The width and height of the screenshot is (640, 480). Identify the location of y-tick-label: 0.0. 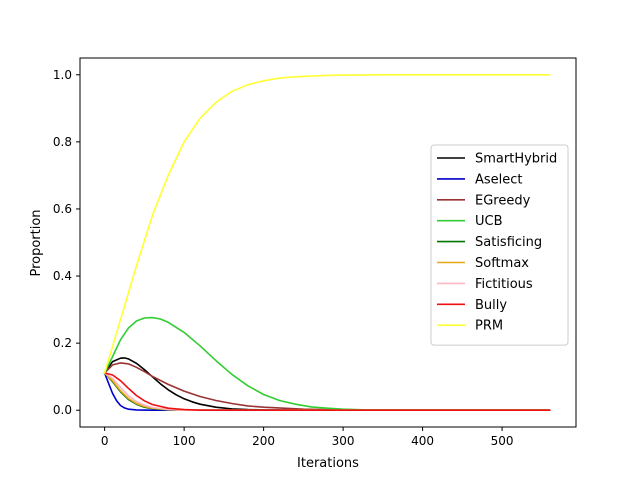
(62, 410).